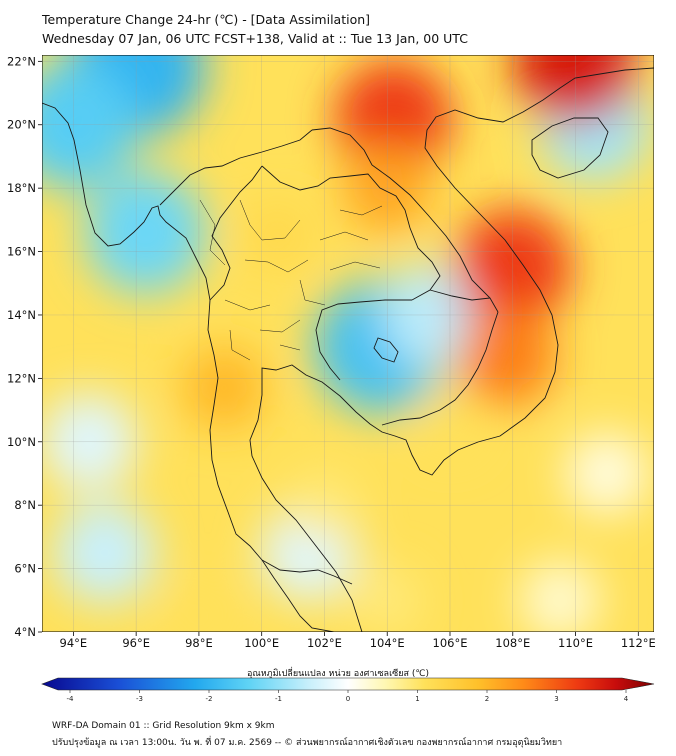 The image size is (676, 756). I want to click on colorbar-tick-label: -3, so click(139, 699).